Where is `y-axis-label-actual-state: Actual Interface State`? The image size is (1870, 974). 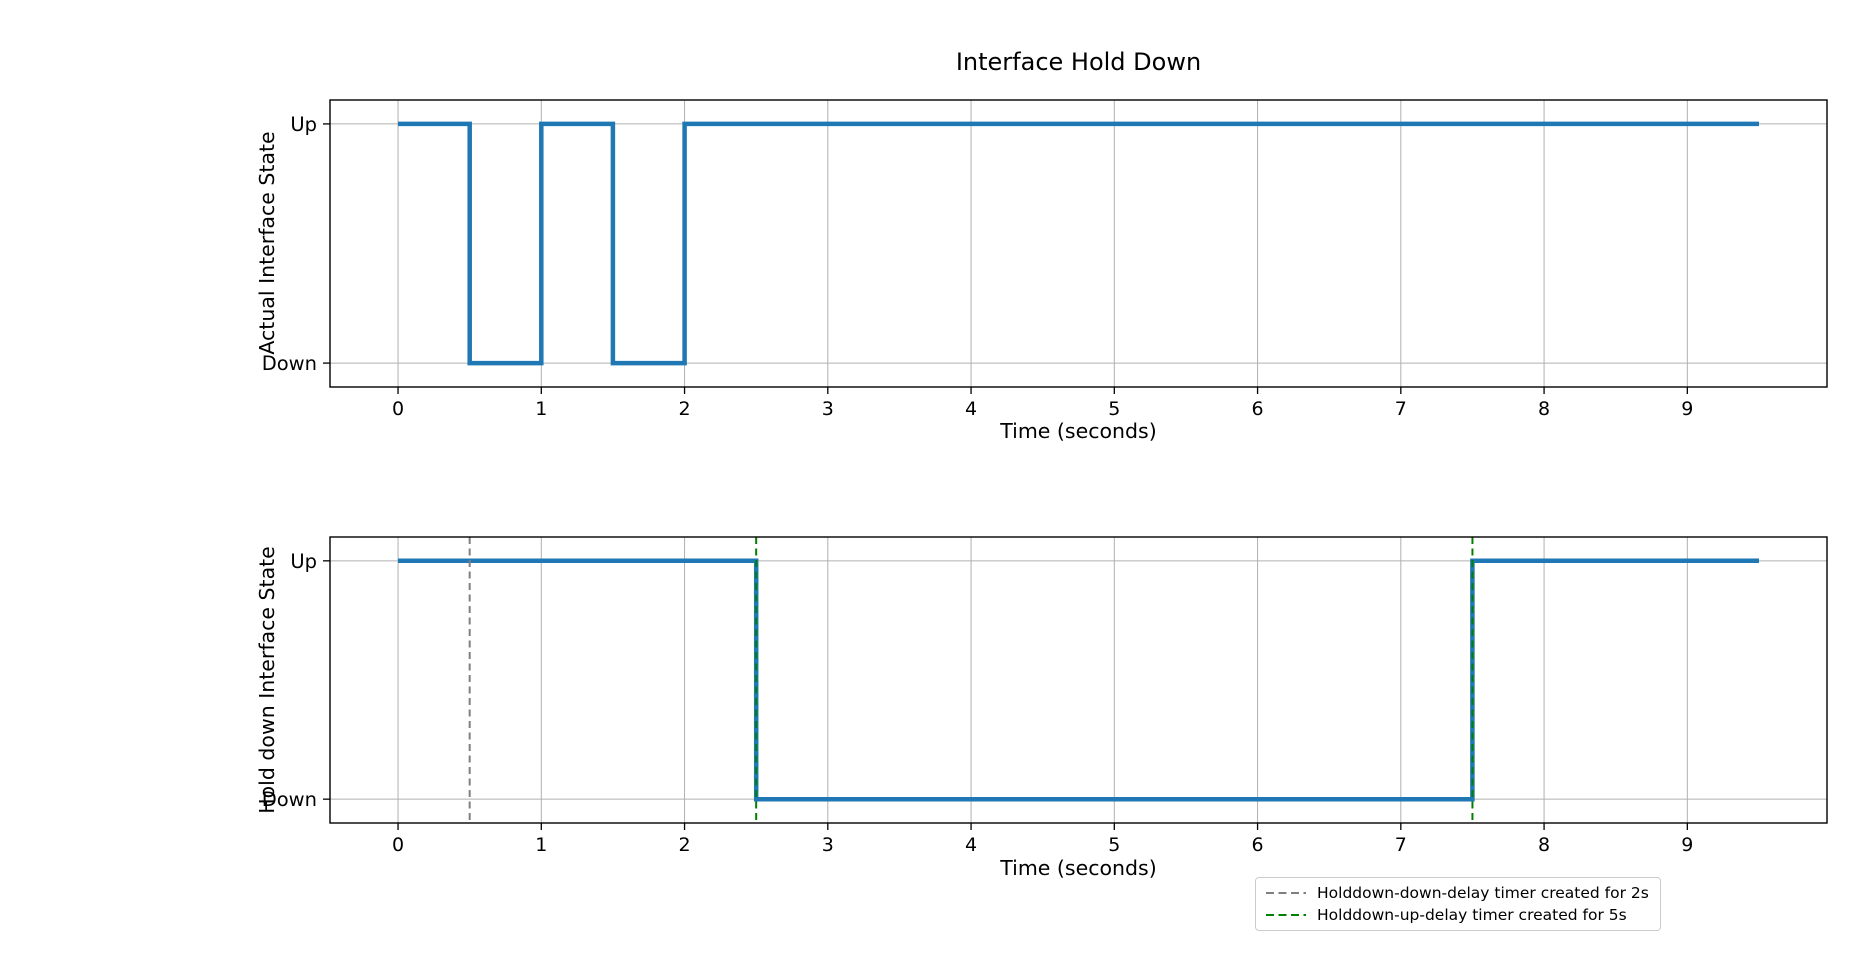
y-axis-label-actual-state: Actual Interface State is located at coordinates (267, 243).